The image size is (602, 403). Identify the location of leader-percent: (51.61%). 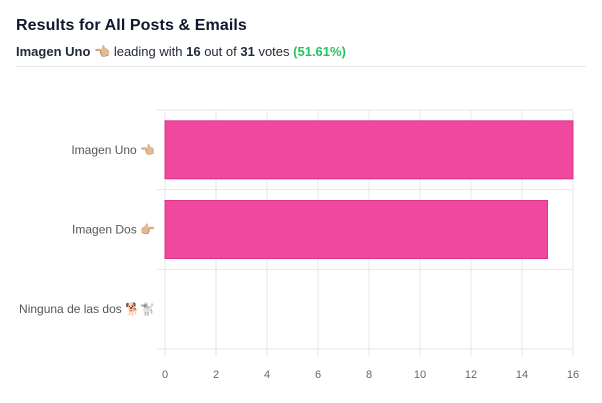
(319, 51).